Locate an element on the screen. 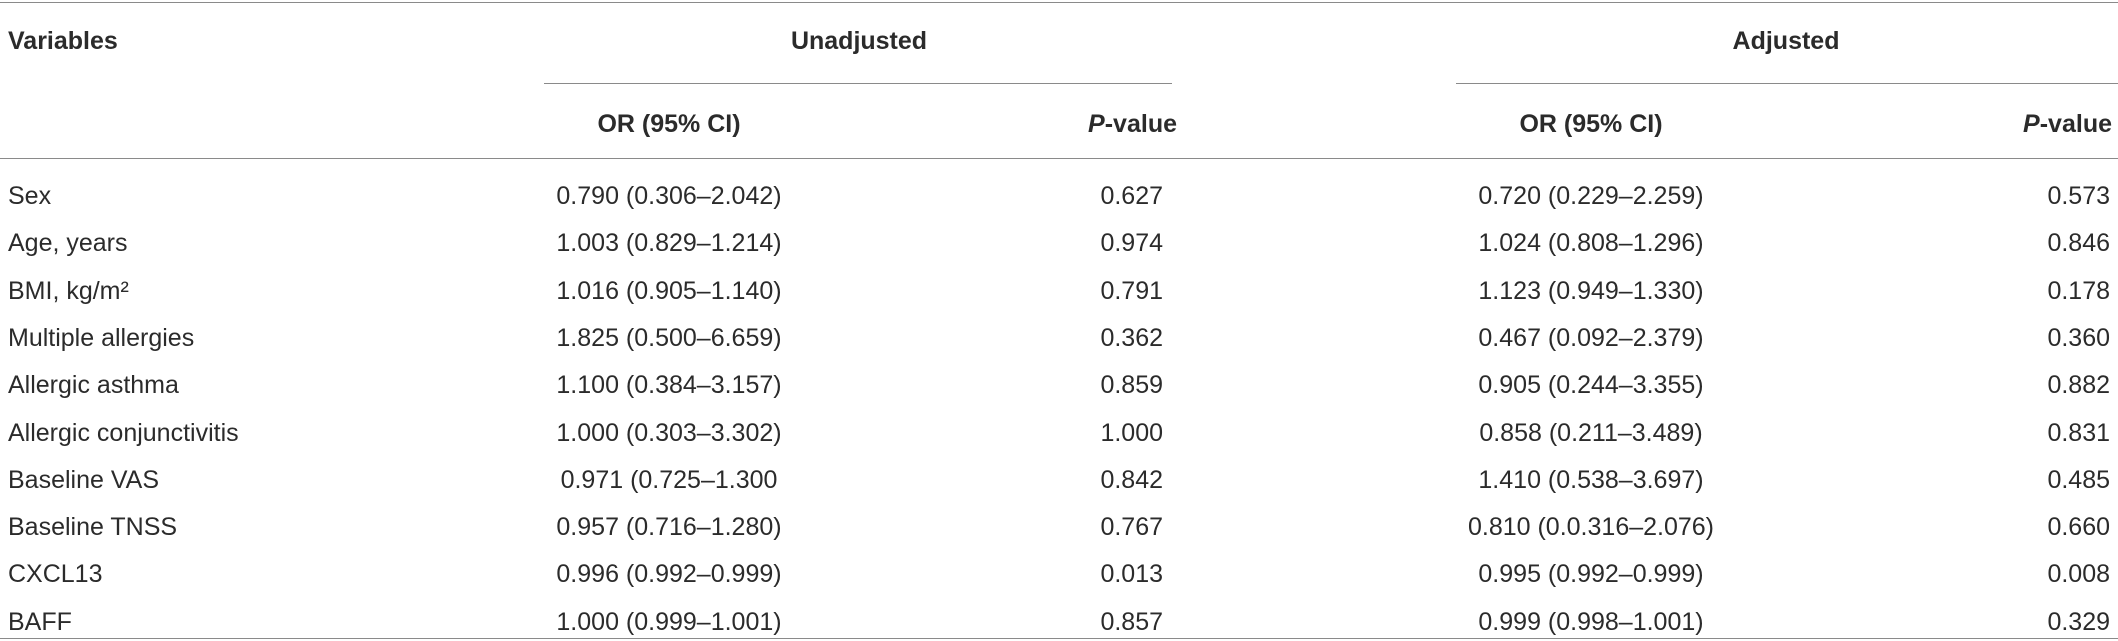  cell: 0.859 is located at coordinates (1131, 385).